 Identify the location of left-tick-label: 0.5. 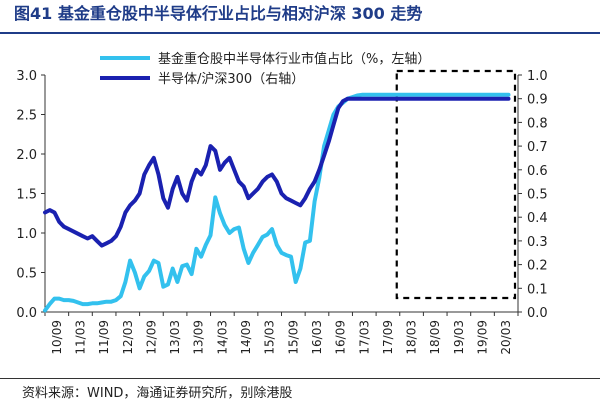
(26, 274).